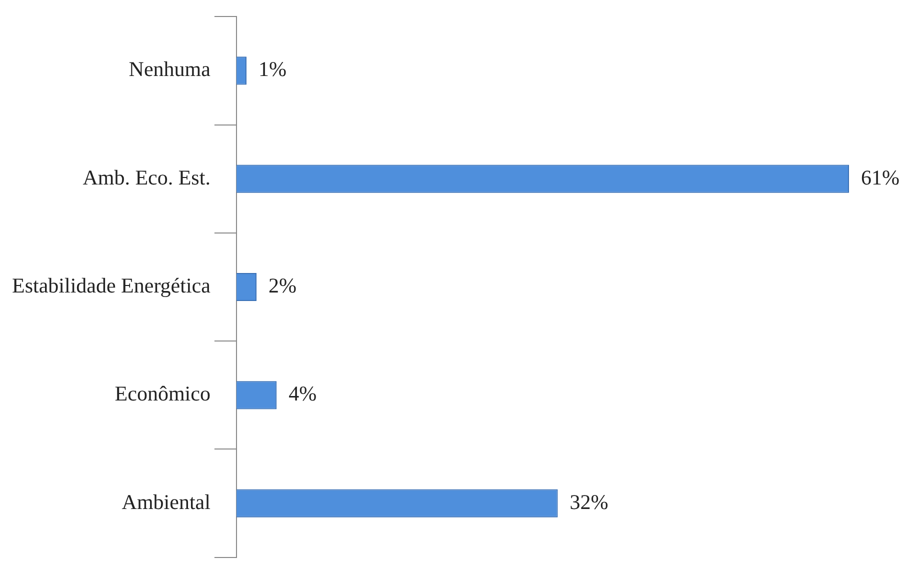 The image size is (907, 574). Describe the element at coordinates (162, 394) in the screenshot. I see `y-tick-label: Econômico` at that location.